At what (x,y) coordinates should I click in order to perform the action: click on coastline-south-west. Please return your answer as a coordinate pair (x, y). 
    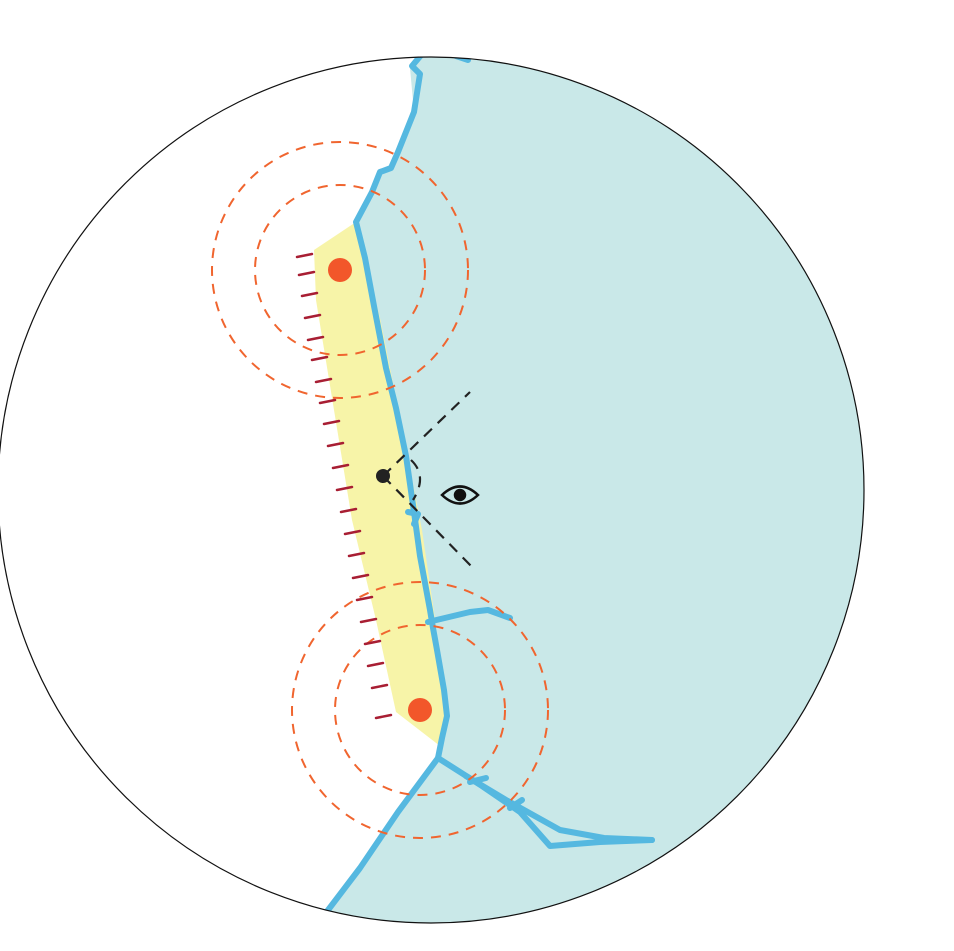
    Looking at the image, I should click on (379, 839).